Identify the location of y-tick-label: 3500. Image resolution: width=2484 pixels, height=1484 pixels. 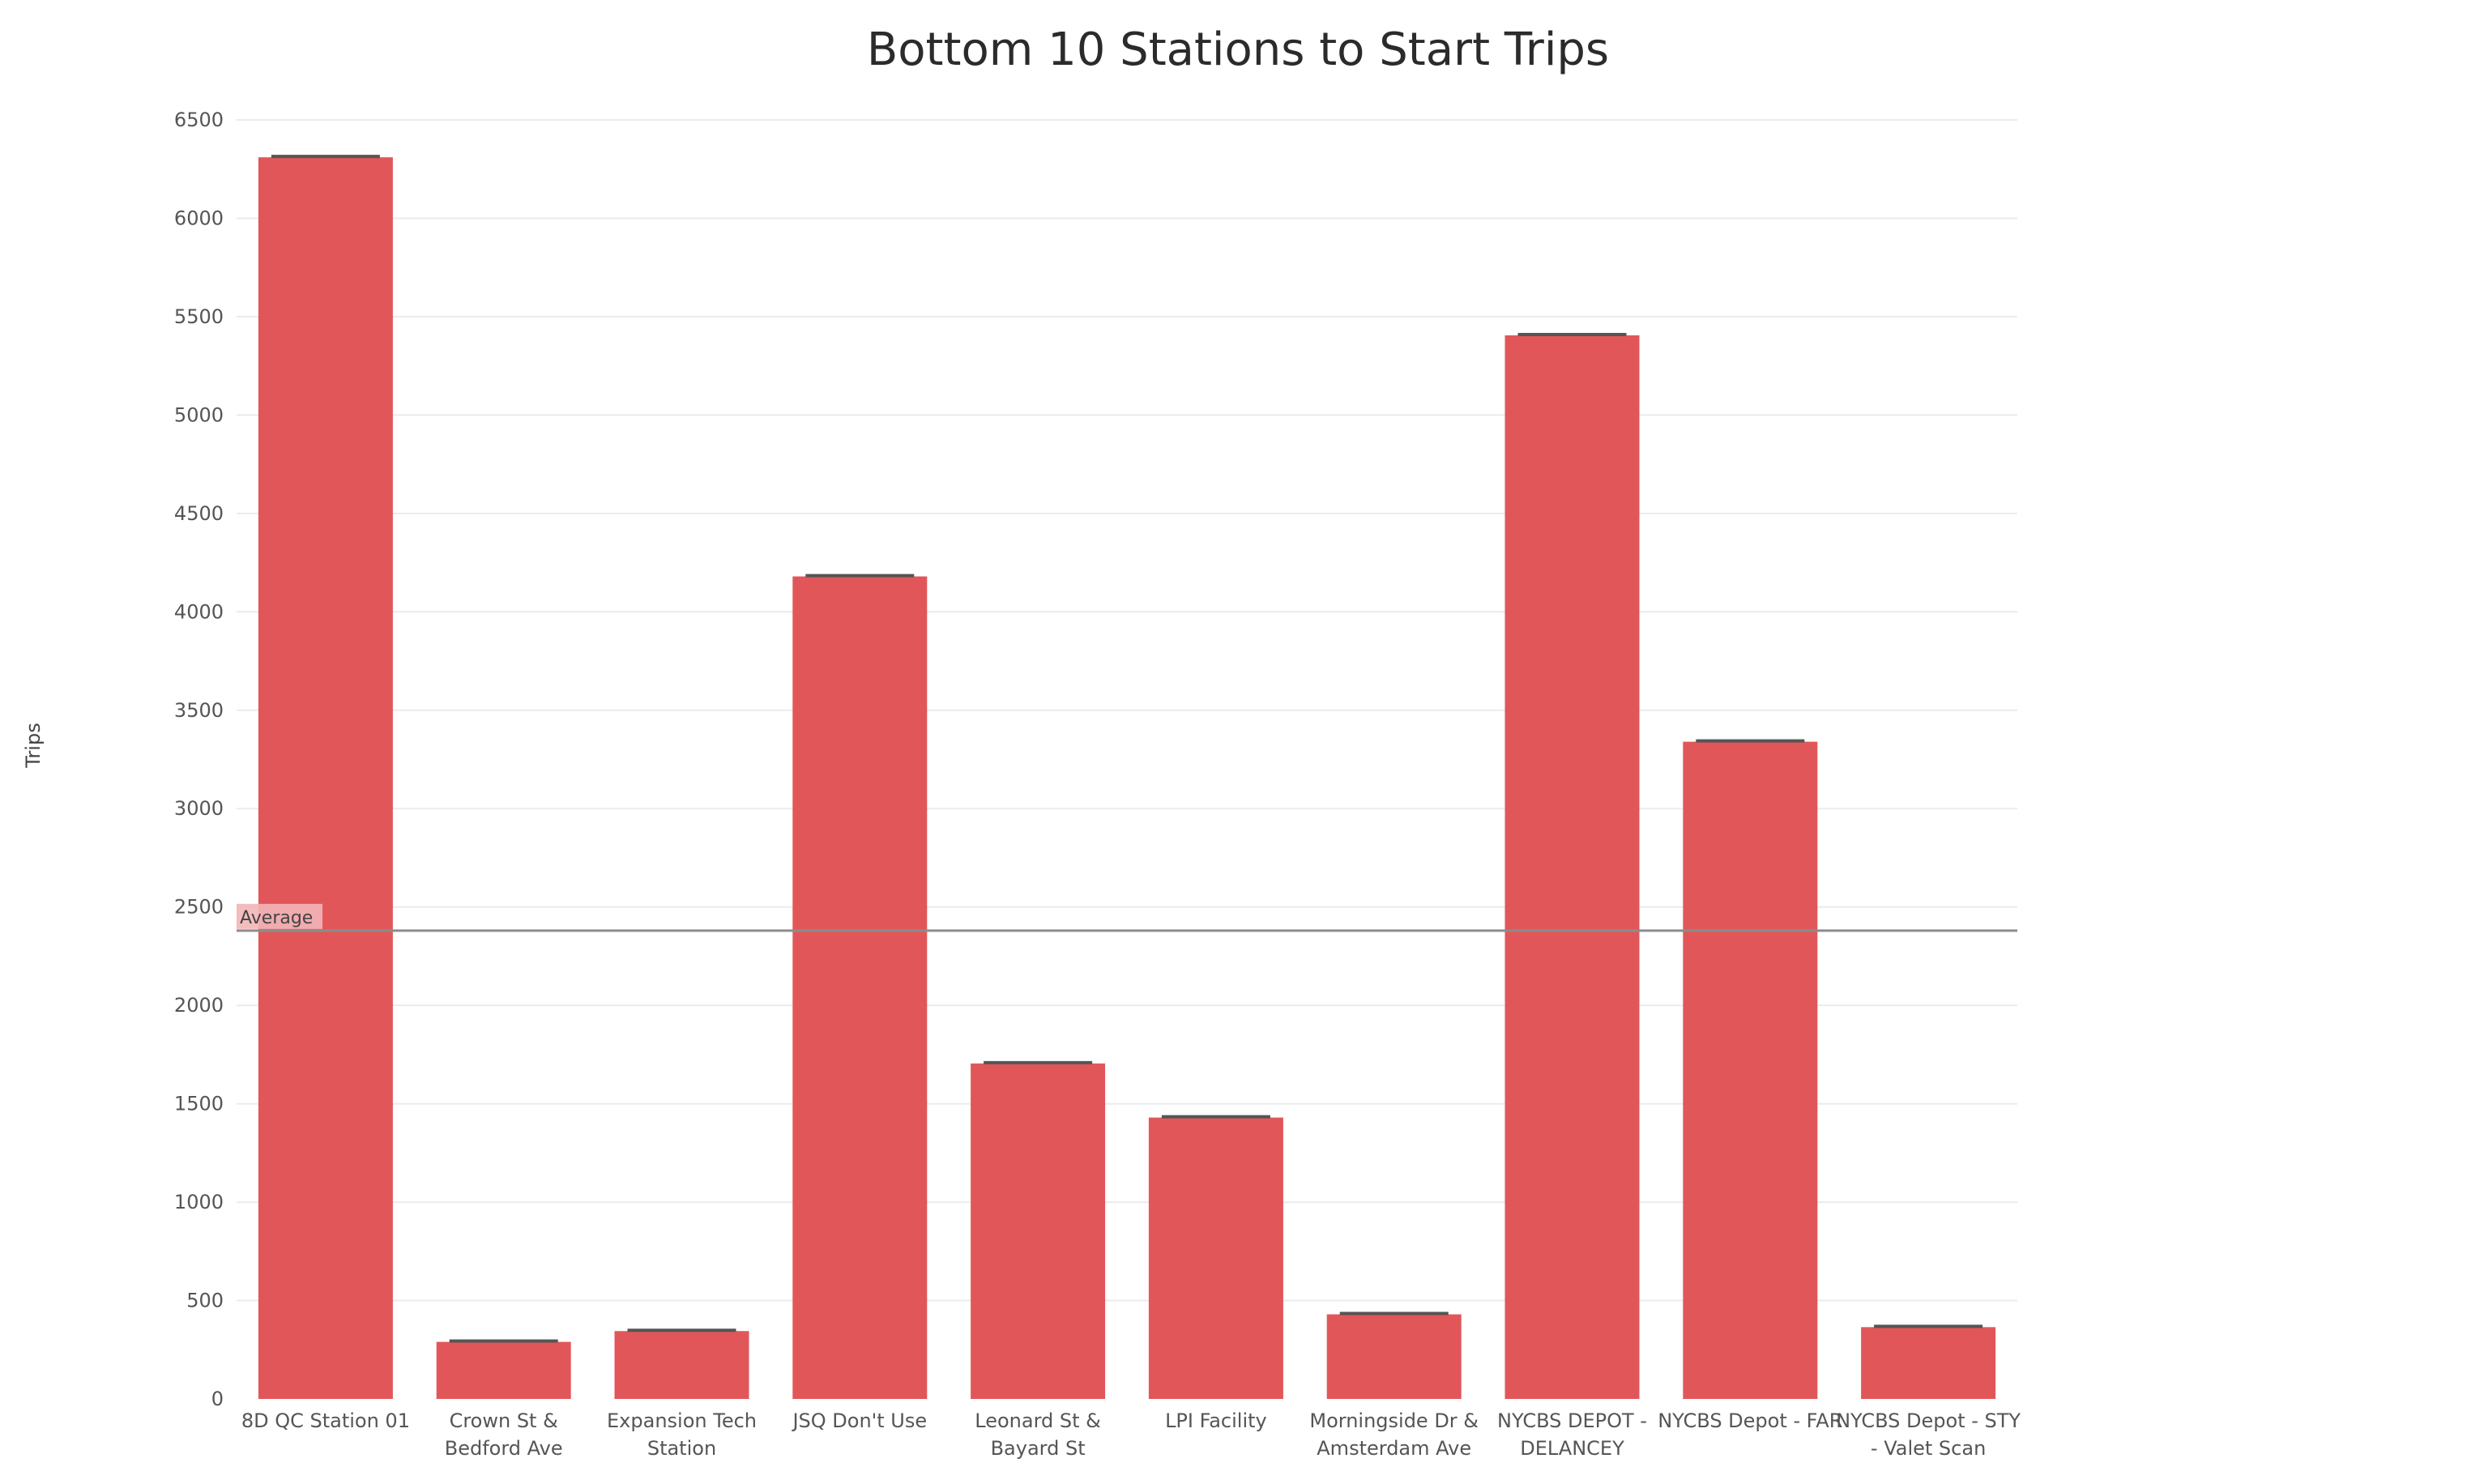
(199, 710).